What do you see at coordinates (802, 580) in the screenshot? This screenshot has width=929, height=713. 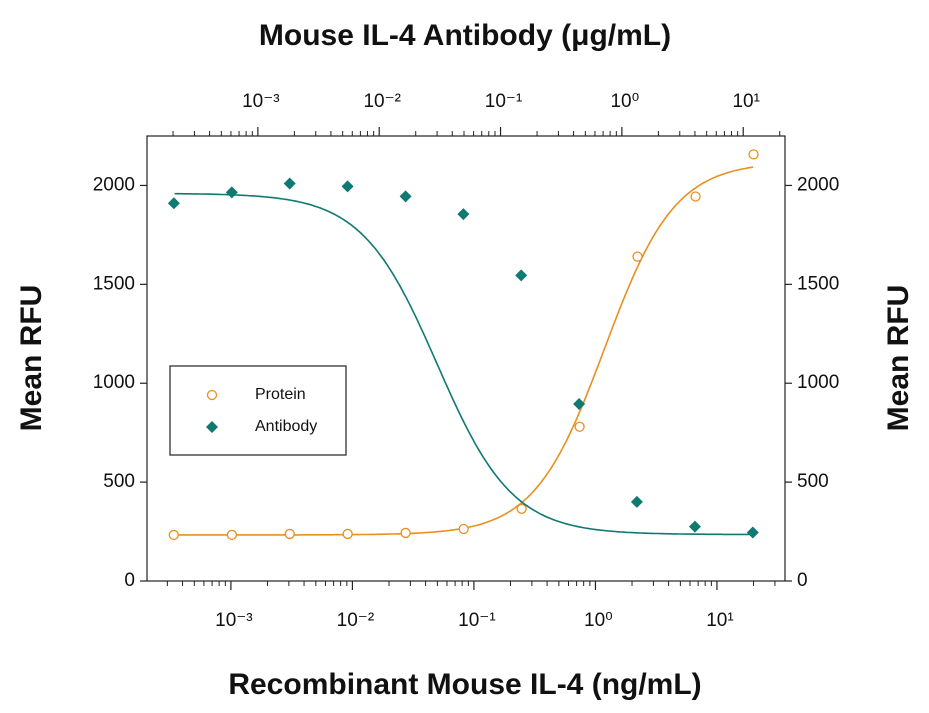 I see `y2-tick-label: 0` at bounding box center [802, 580].